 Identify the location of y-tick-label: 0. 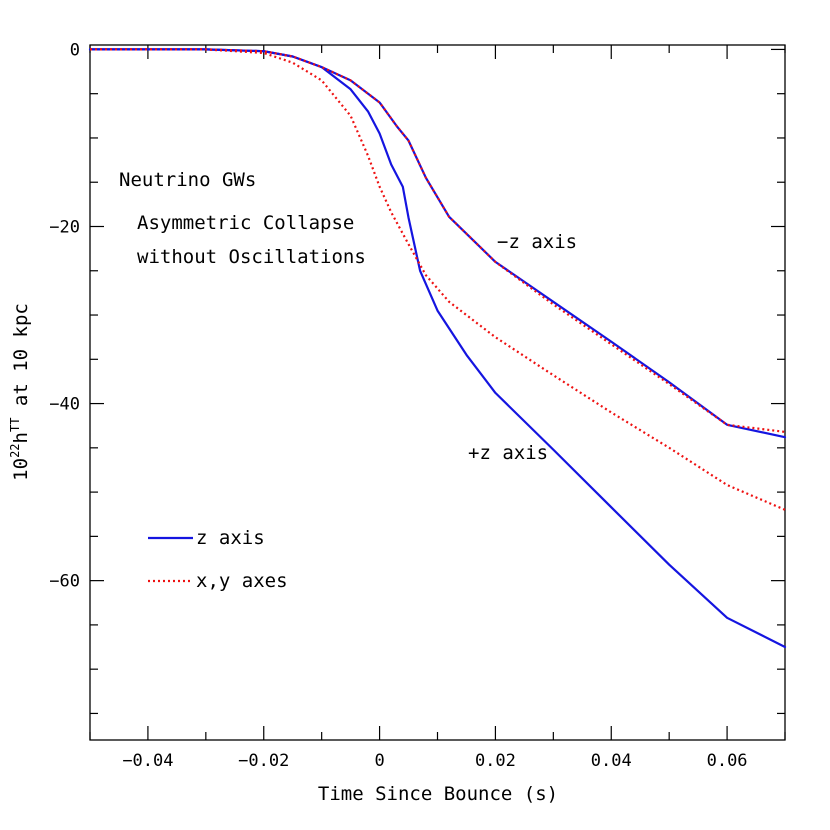
(75, 50).